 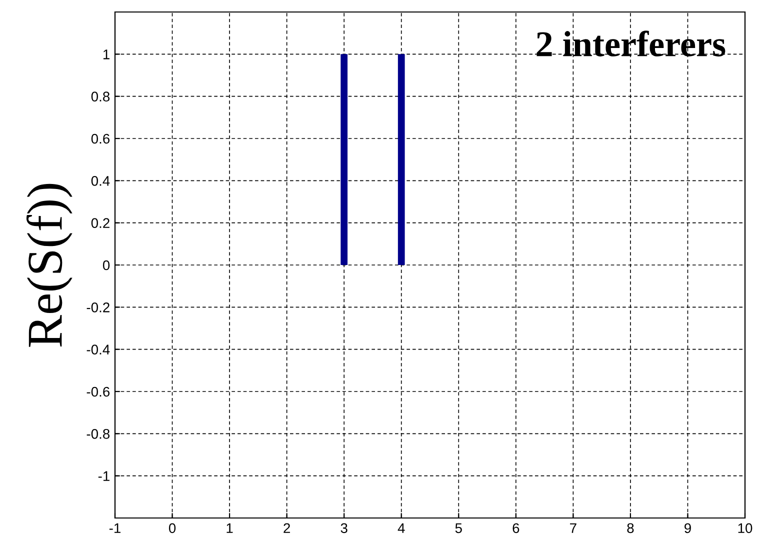 What do you see at coordinates (106, 55) in the screenshot?
I see `y-tick-label: 1` at bounding box center [106, 55].